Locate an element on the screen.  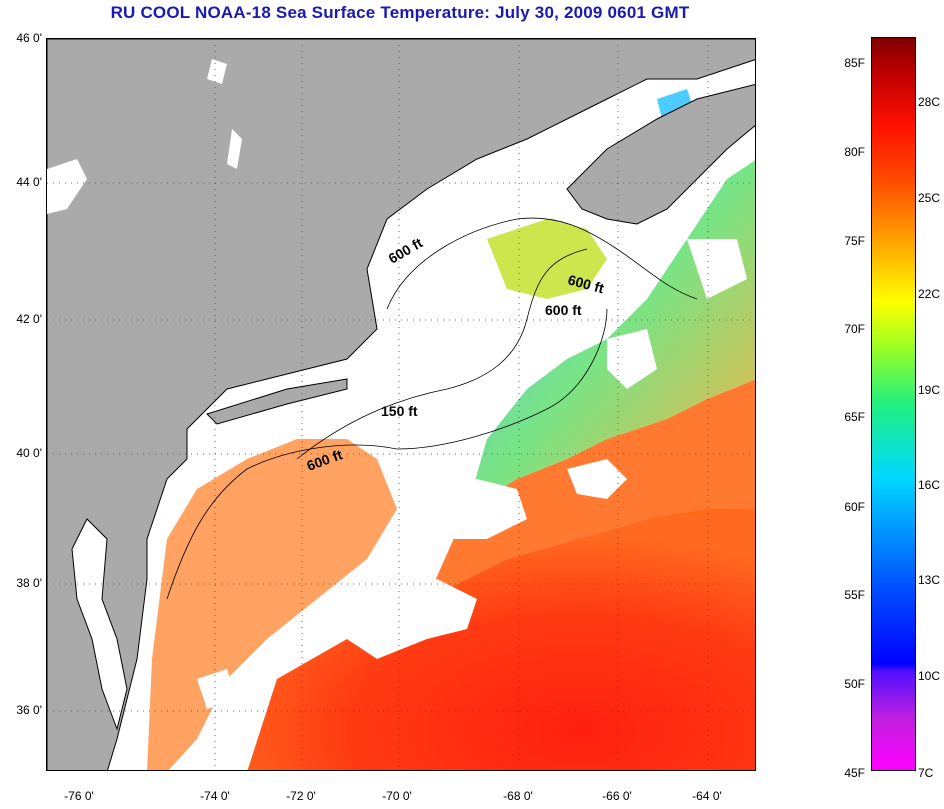
shelf-water is located at coordinates (611, 334).